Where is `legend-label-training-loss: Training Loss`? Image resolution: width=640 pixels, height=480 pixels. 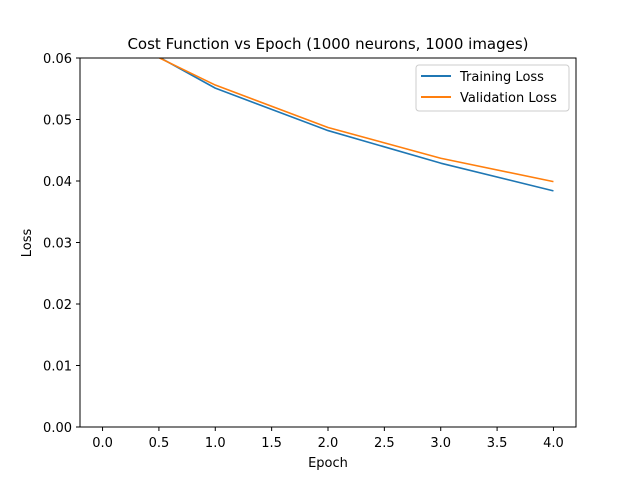
legend-label-training-loss: Training Loss is located at coordinates (501, 77).